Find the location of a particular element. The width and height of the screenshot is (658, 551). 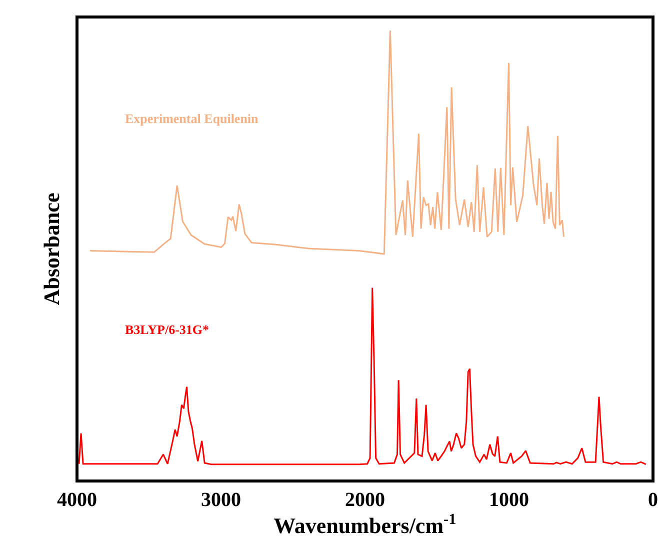

x-tick-label: 0 is located at coordinates (653, 500).